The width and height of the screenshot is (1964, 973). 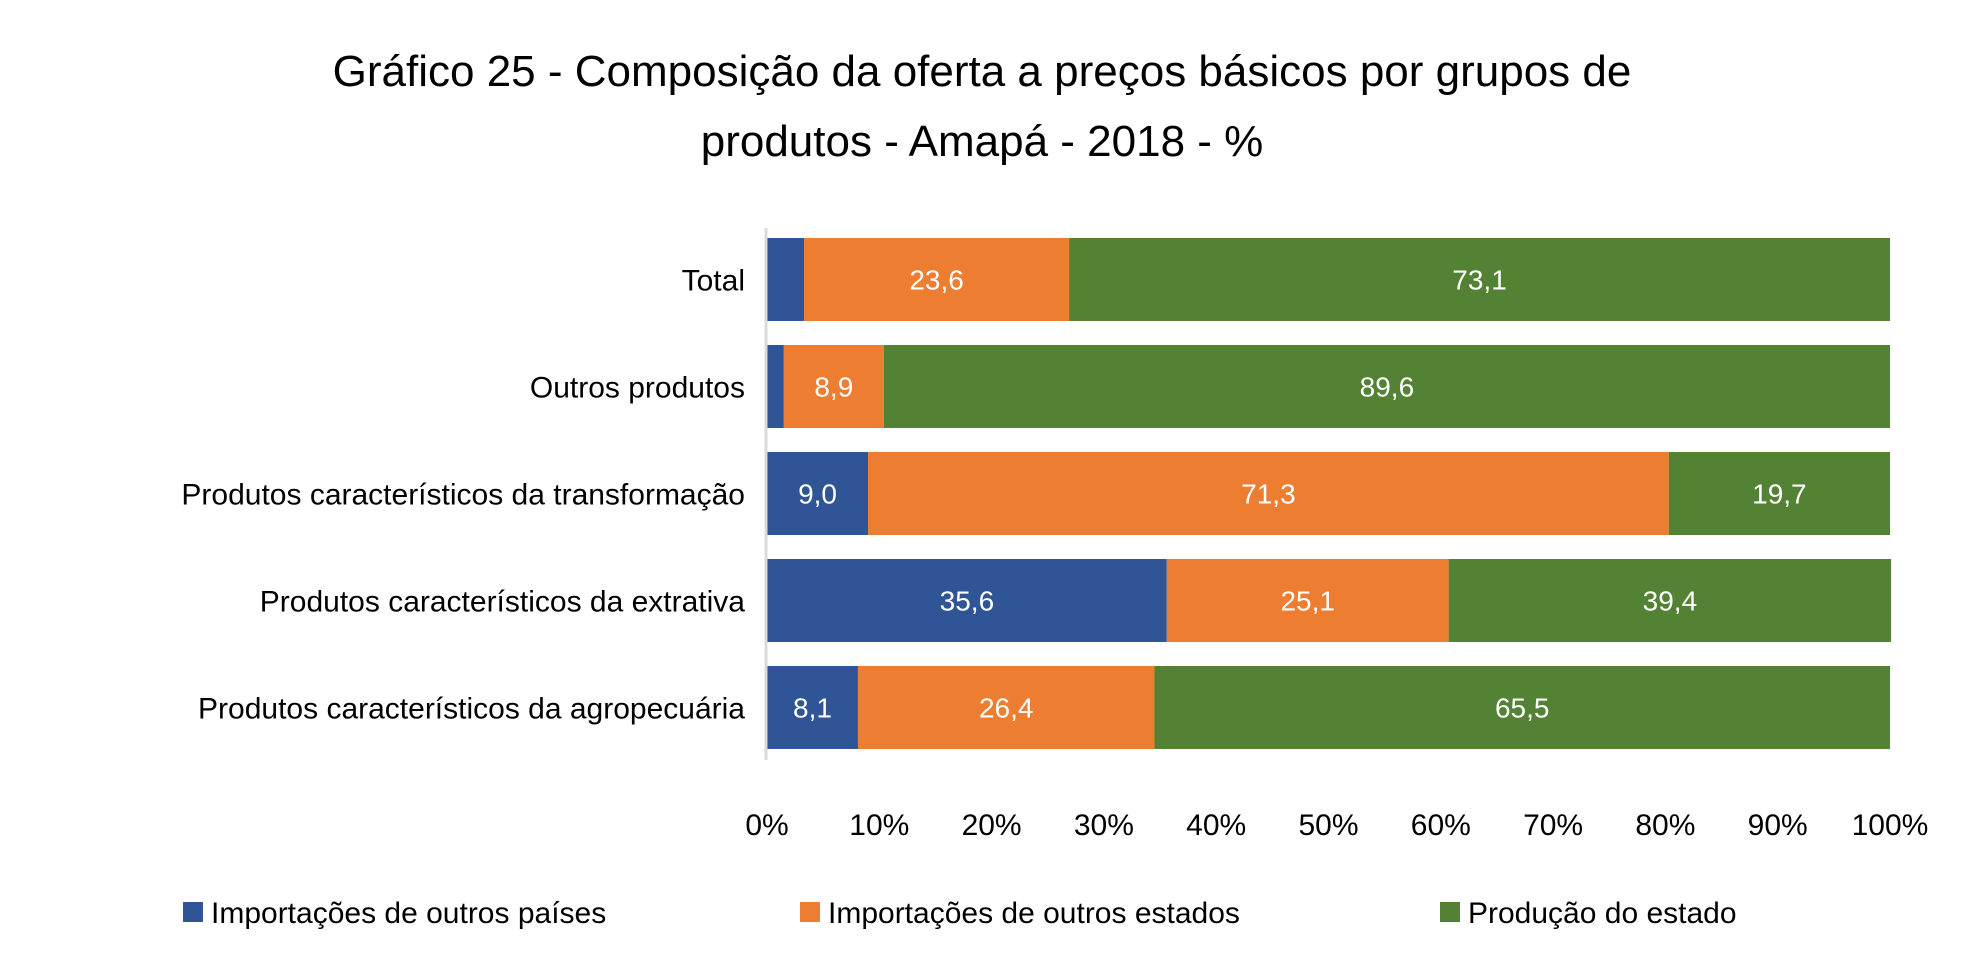 I want to click on data-label: 39,4, so click(x=1670, y=601).